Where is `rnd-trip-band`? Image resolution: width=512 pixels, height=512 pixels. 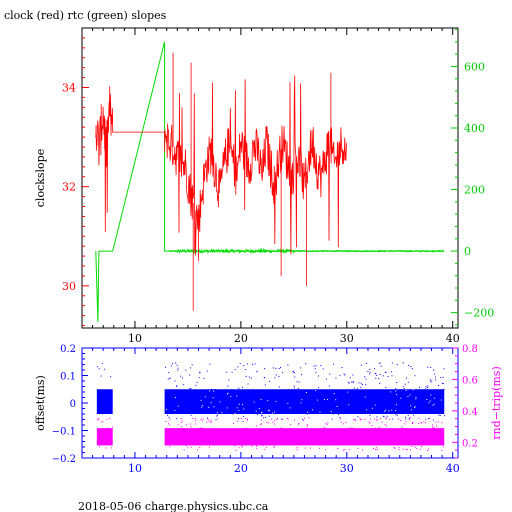 rnd-trip-band is located at coordinates (104, 437).